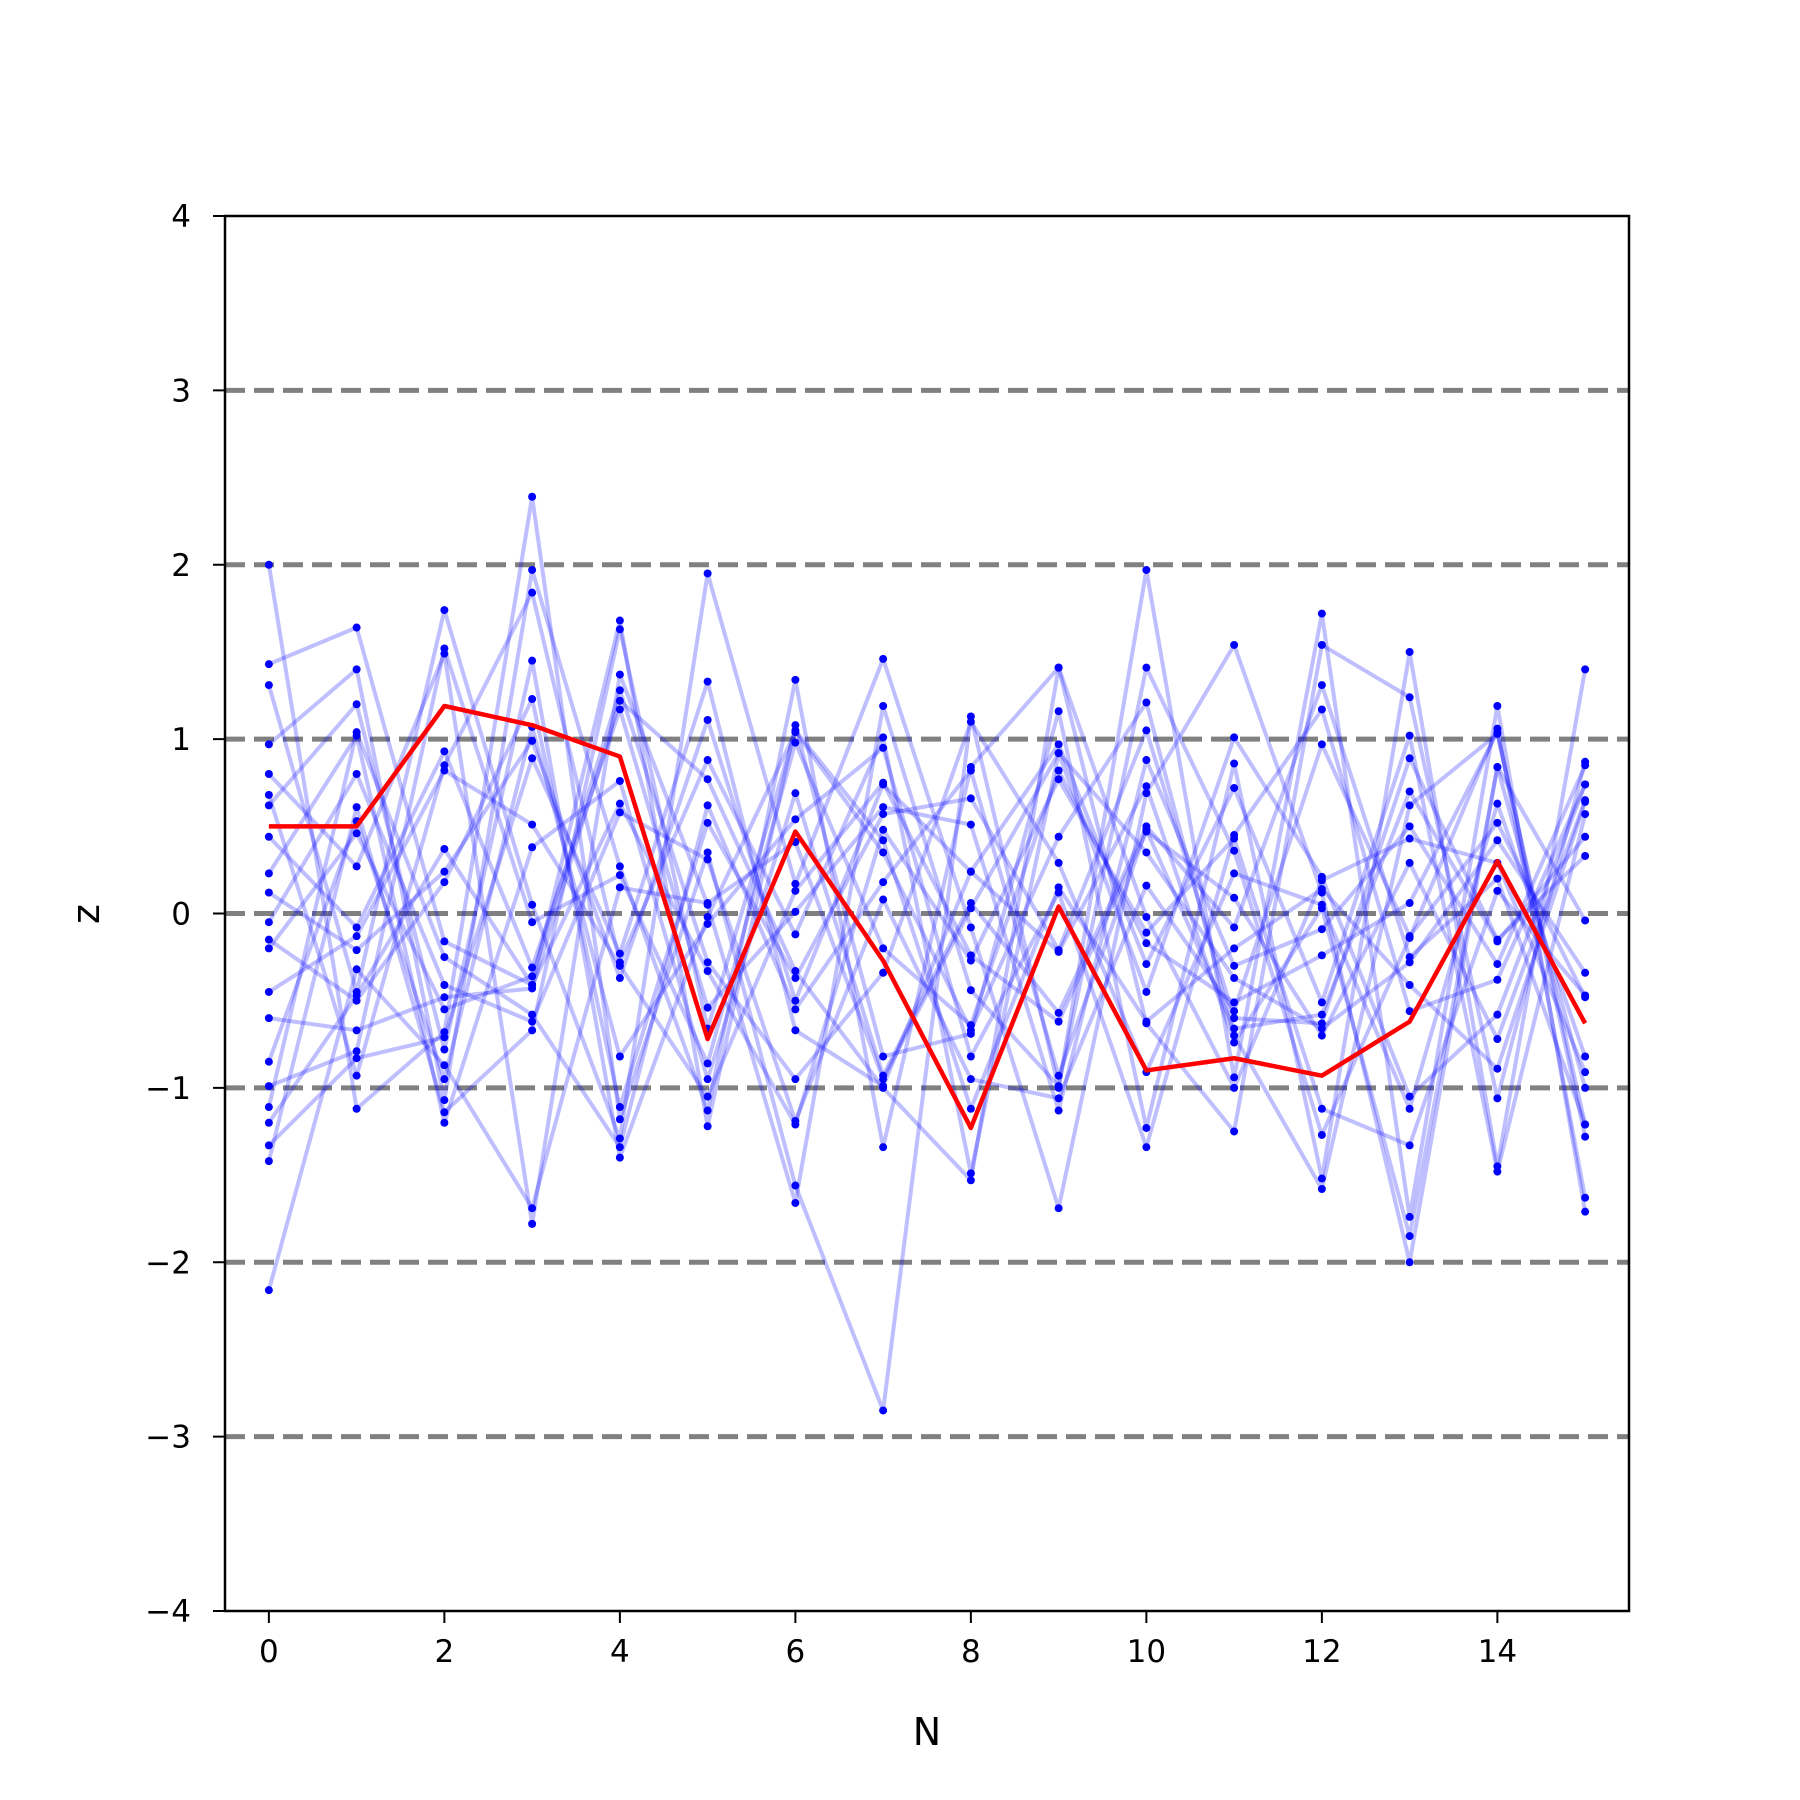 Image resolution: width=1800 pixels, height=1800 pixels. What do you see at coordinates (168, 1263) in the screenshot?
I see `y-tick-label: −2` at bounding box center [168, 1263].